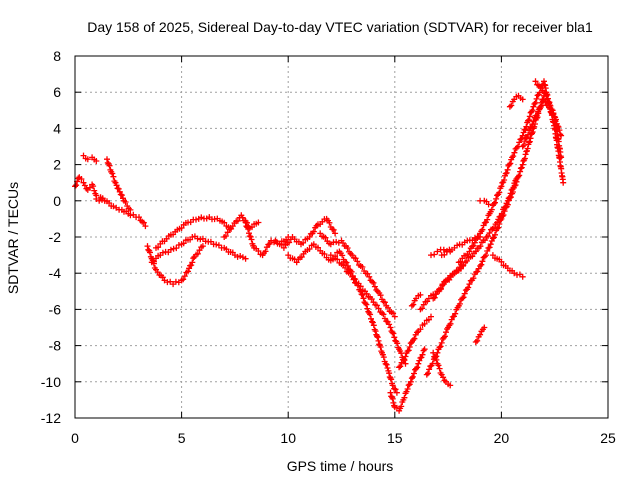 The image size is (640, 480). I want to click on series-arc21, so click(485, 235).